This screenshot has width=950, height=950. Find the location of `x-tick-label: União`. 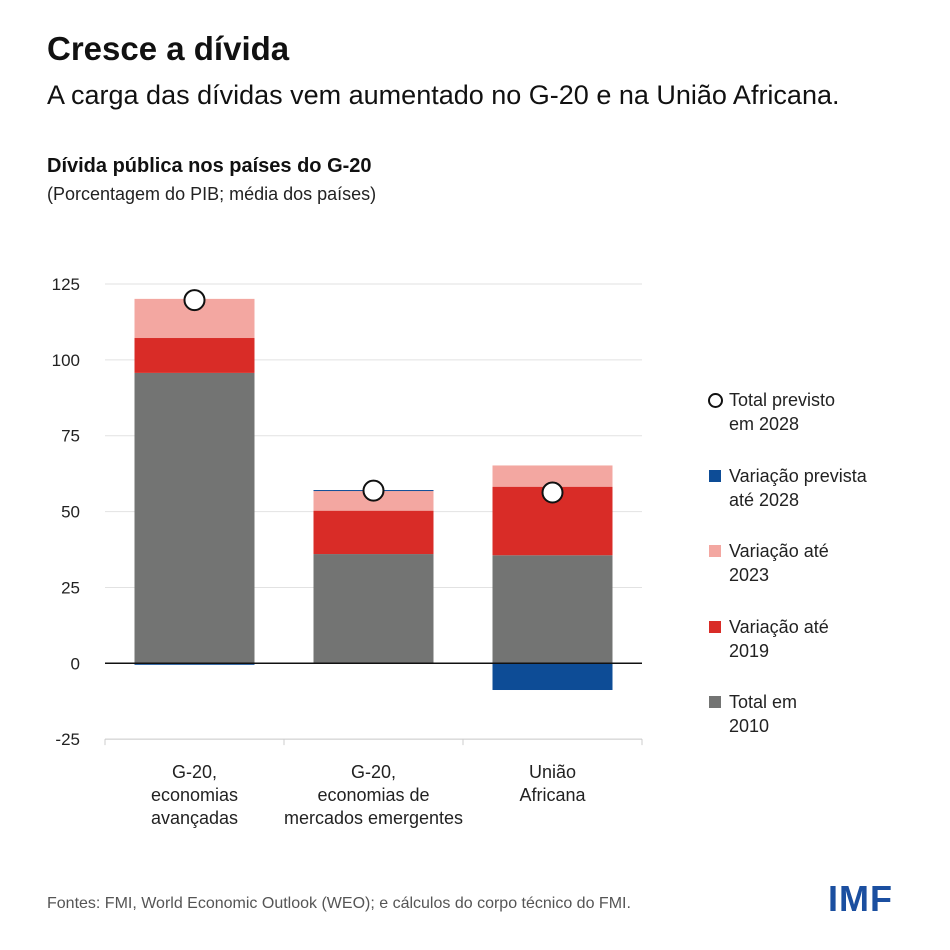

x-tick-label: União is located at coordinates (552, 772).